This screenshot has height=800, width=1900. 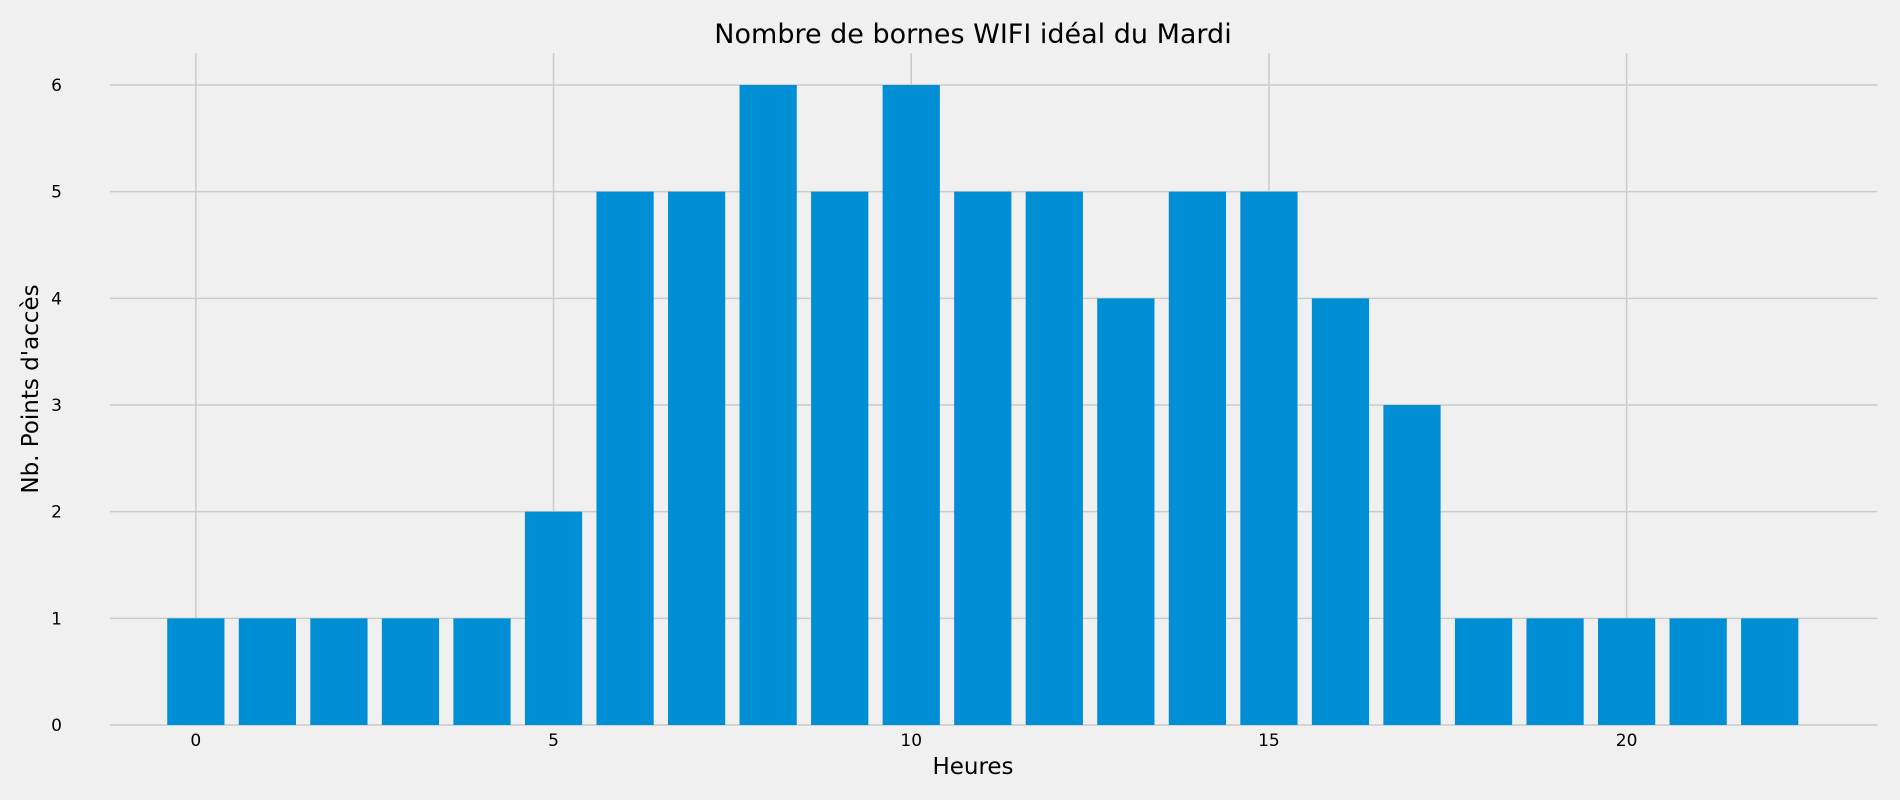 I want to click on x-tick-label: 0, so click(x=195, y=741).